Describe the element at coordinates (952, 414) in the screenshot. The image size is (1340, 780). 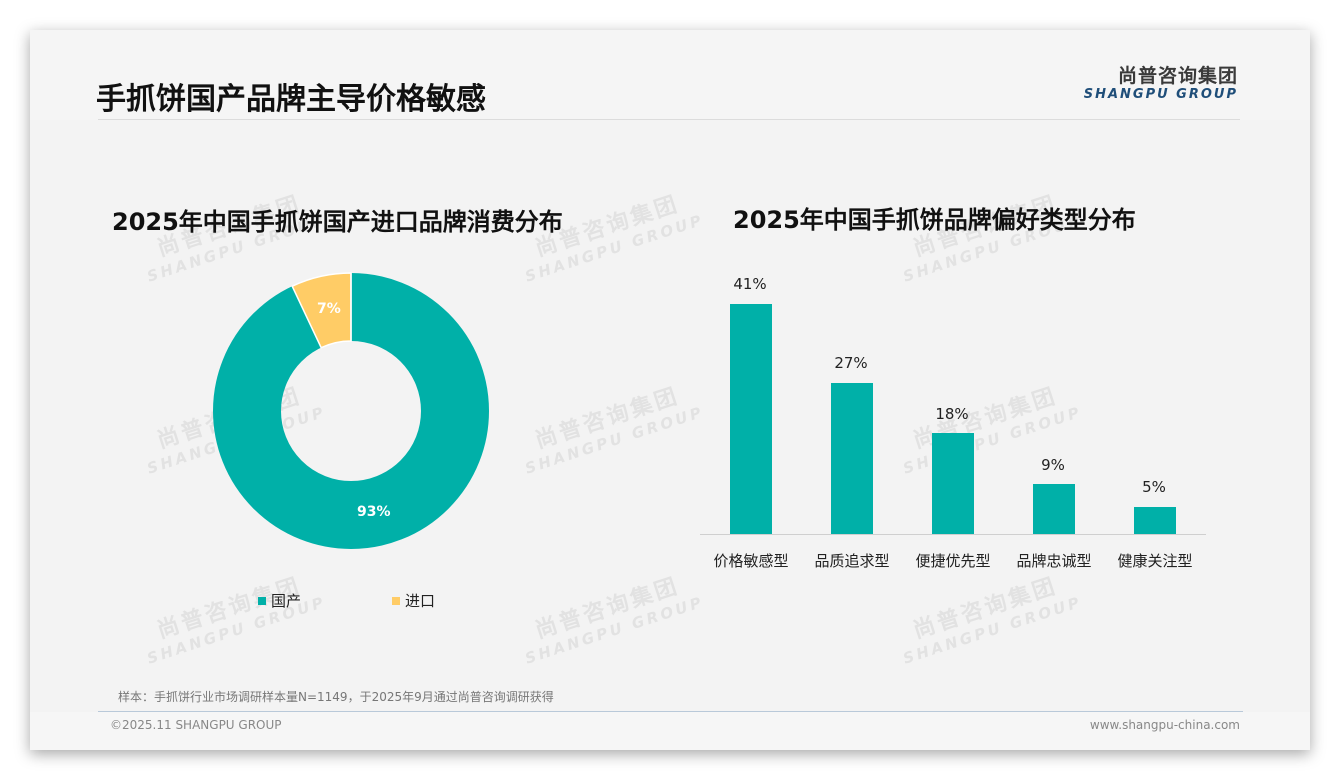
I see `bar-value-label: 18%` at that location.